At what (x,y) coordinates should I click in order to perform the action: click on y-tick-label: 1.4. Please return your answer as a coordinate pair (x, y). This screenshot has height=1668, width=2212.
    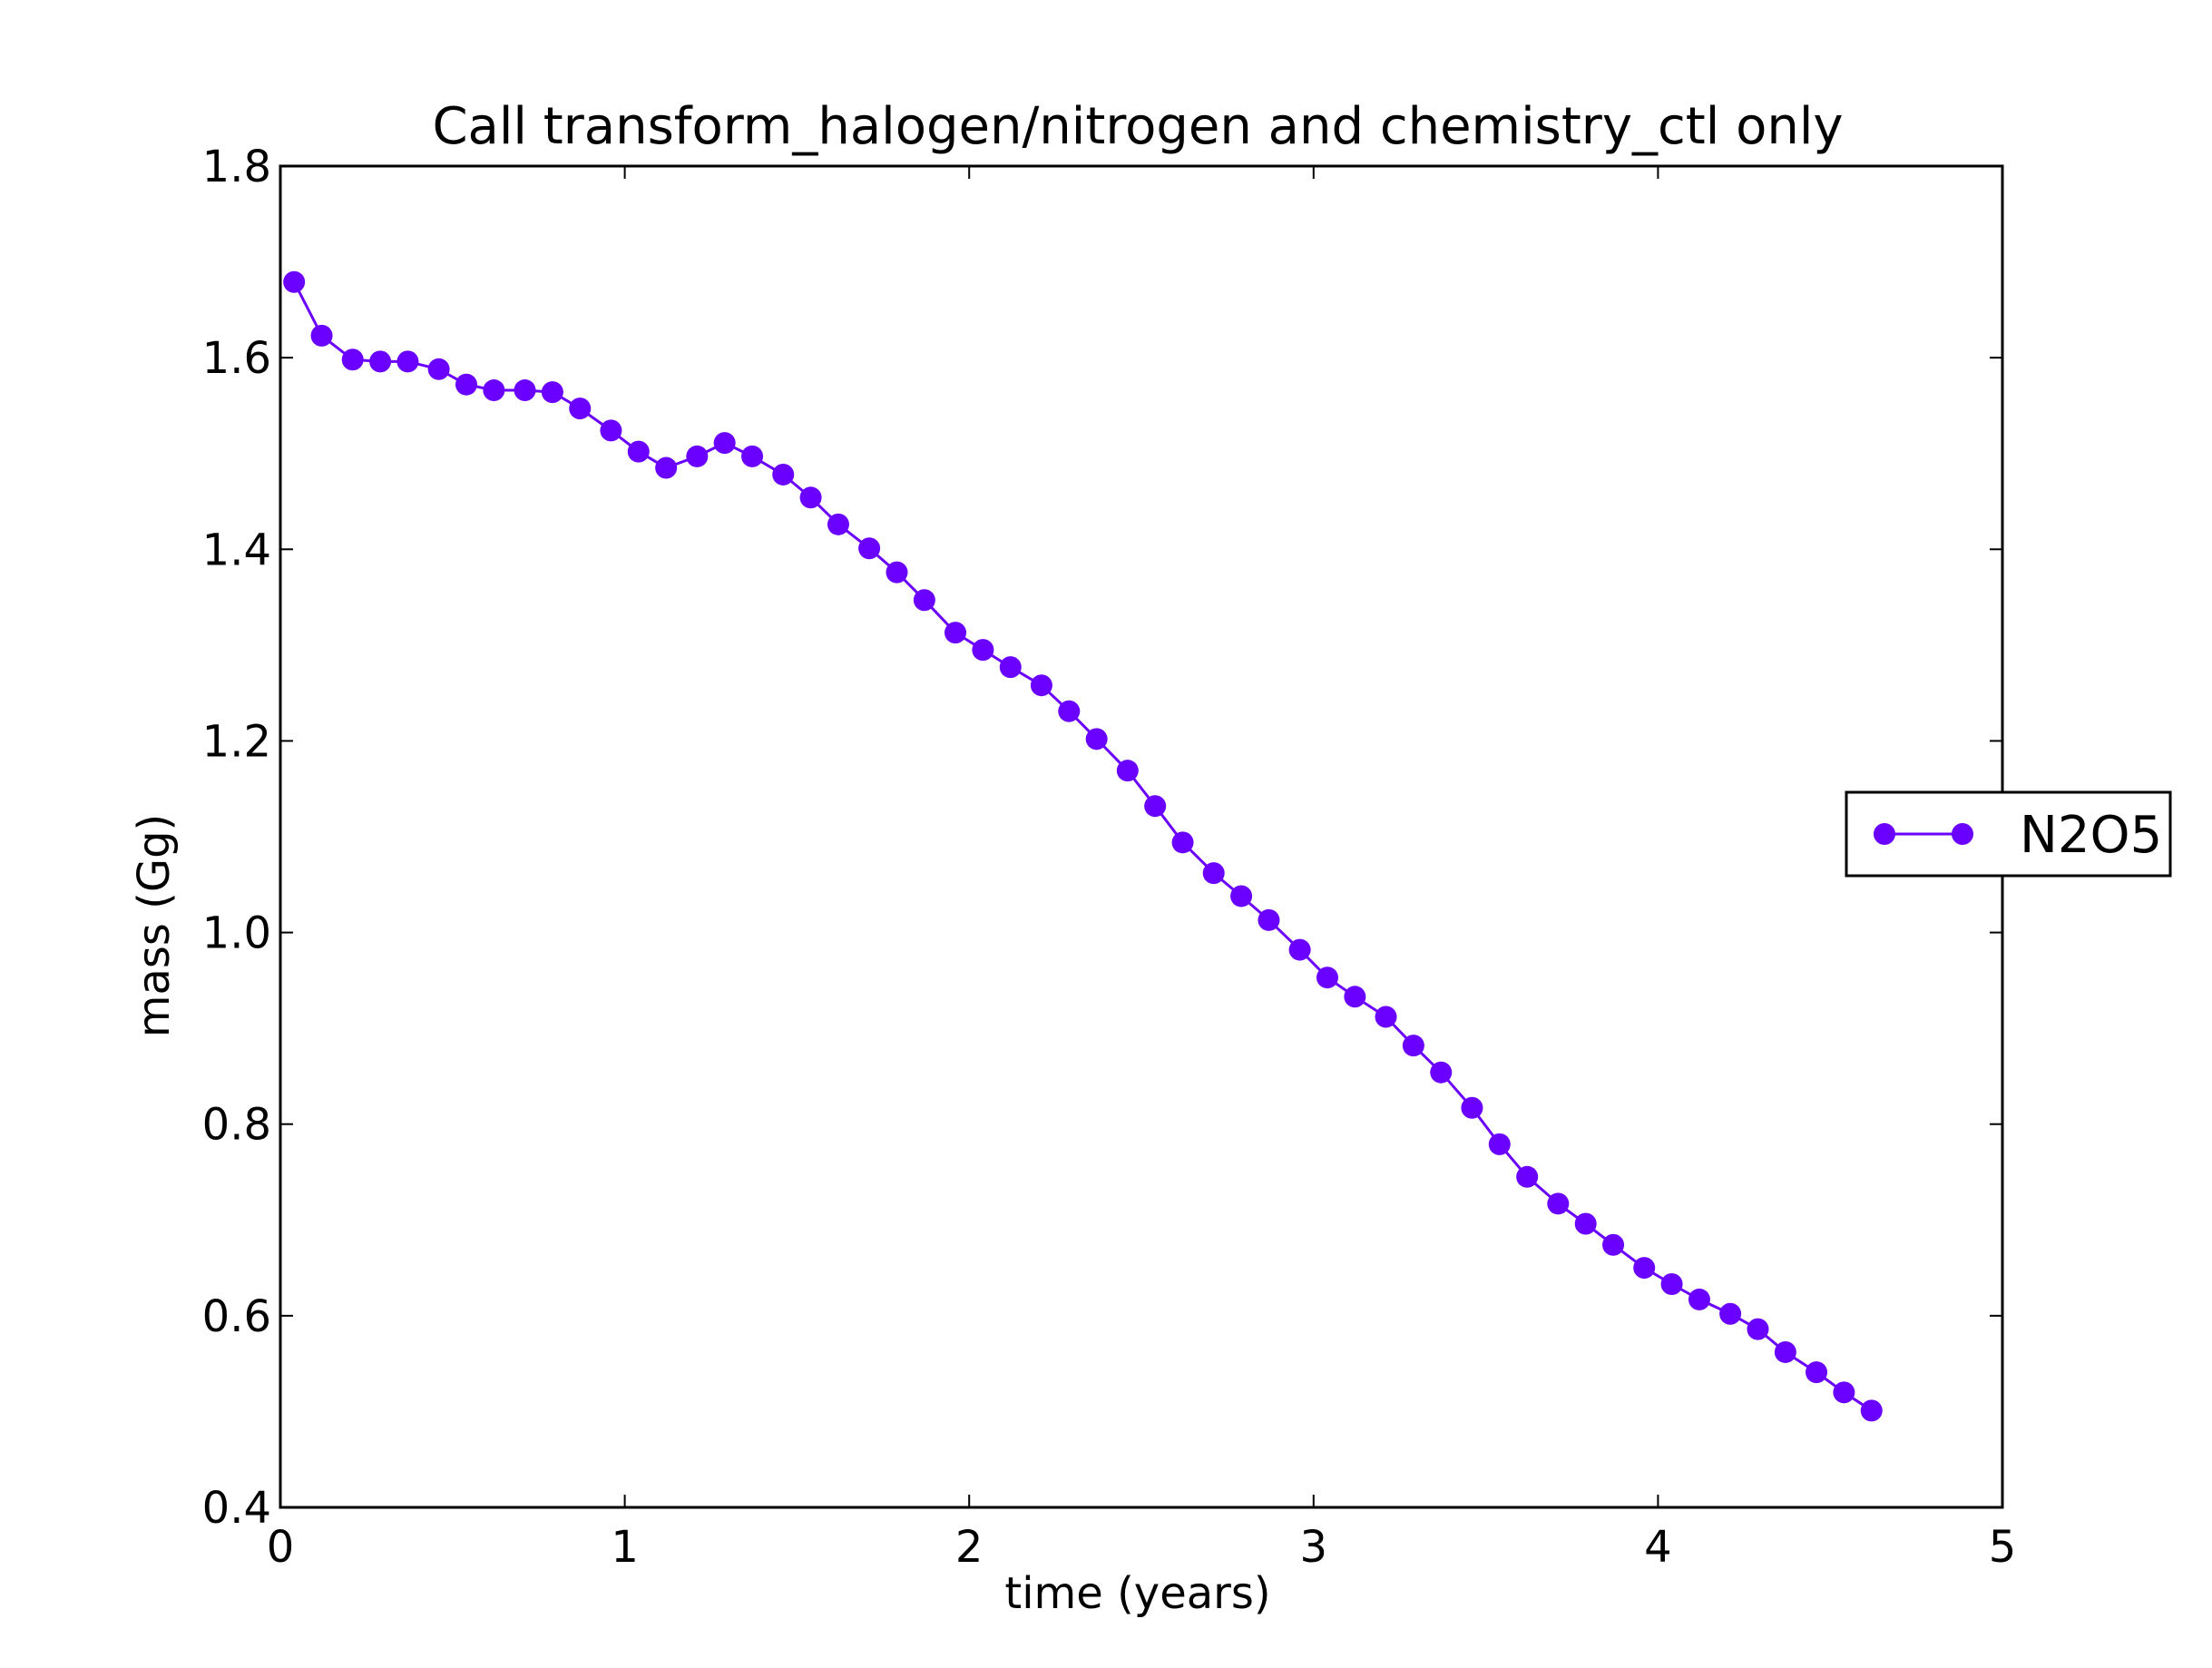
    Looking at the image, I should click on (236, 550).